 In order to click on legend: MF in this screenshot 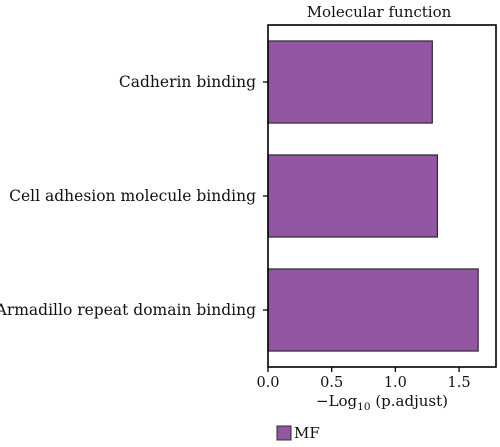, I will do `click(298, 433)`.